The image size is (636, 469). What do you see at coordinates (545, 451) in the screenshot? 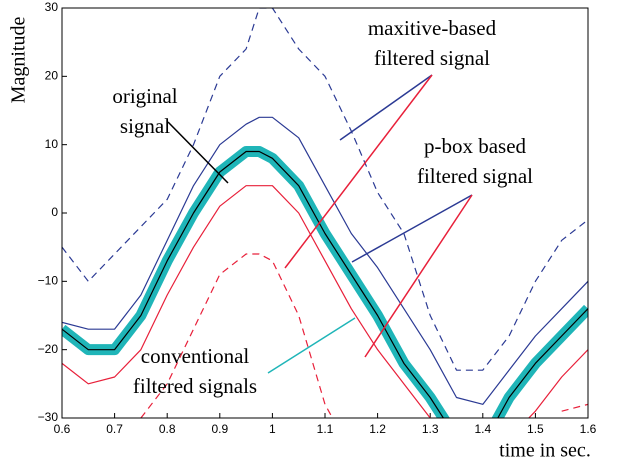
I see `x-axis-label: time in sec.` at bounding box center [545, 451].